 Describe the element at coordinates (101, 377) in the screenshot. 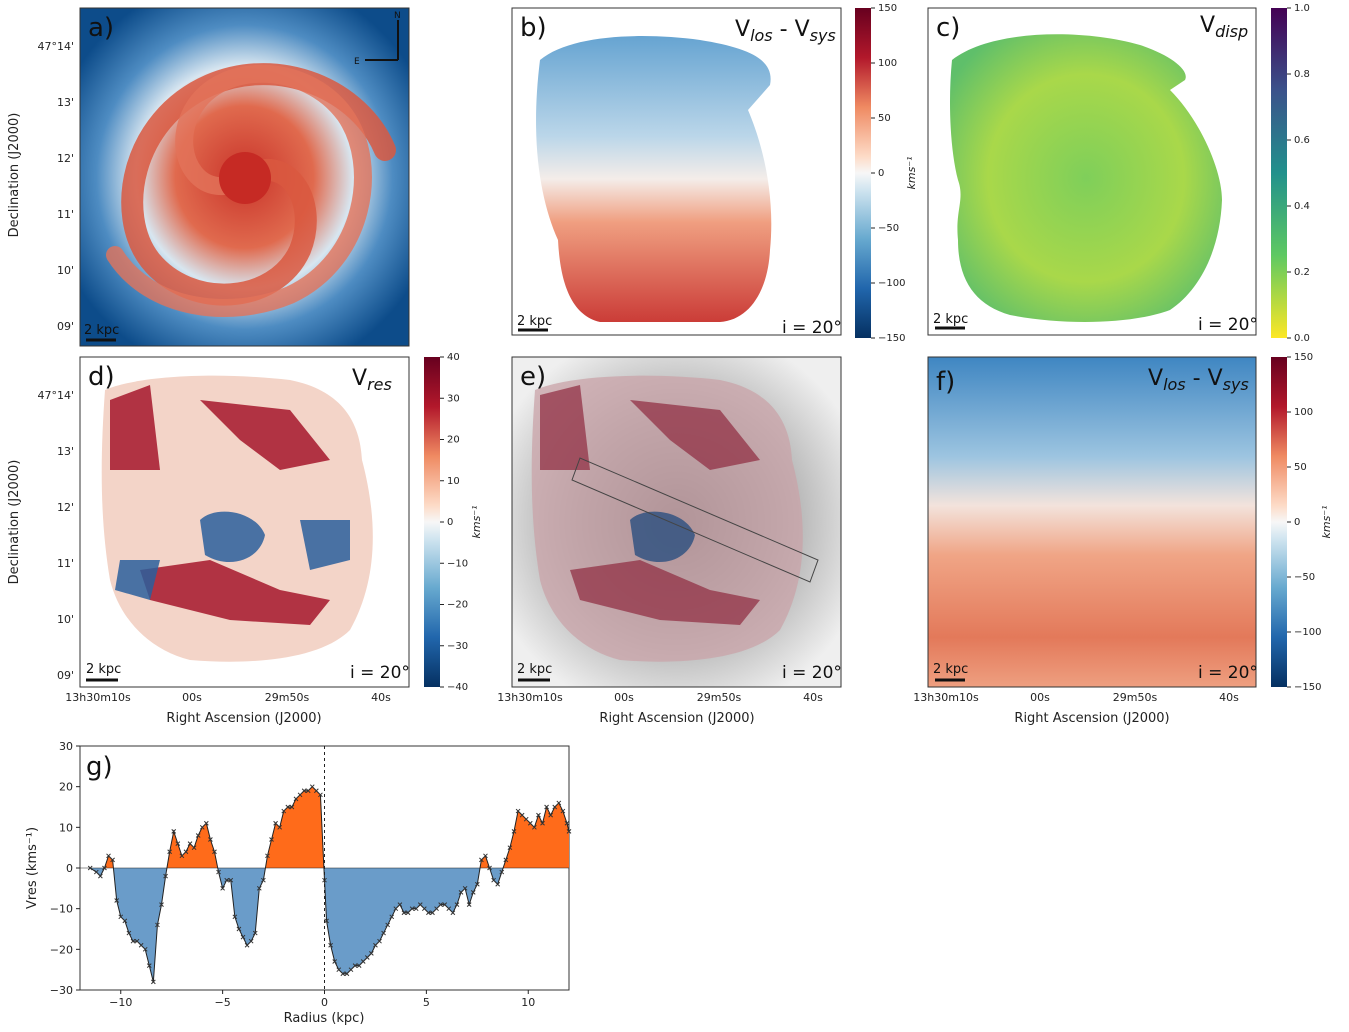

I see `panel-d-label: d)` at that location.